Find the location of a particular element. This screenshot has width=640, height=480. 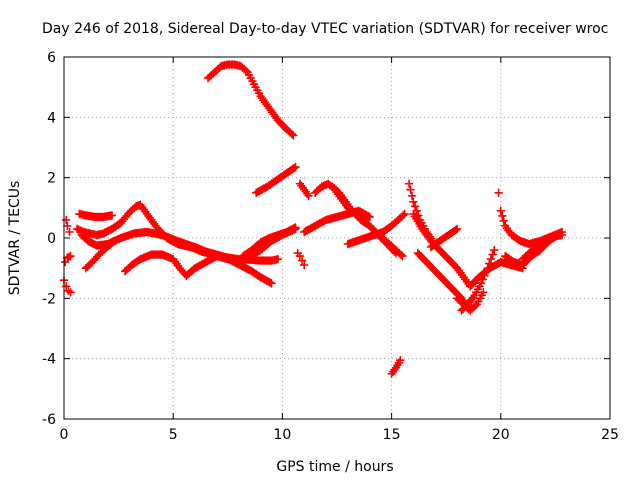

y-axis-label: SDTVAR / TECUs is located at coordinates (15, 238).